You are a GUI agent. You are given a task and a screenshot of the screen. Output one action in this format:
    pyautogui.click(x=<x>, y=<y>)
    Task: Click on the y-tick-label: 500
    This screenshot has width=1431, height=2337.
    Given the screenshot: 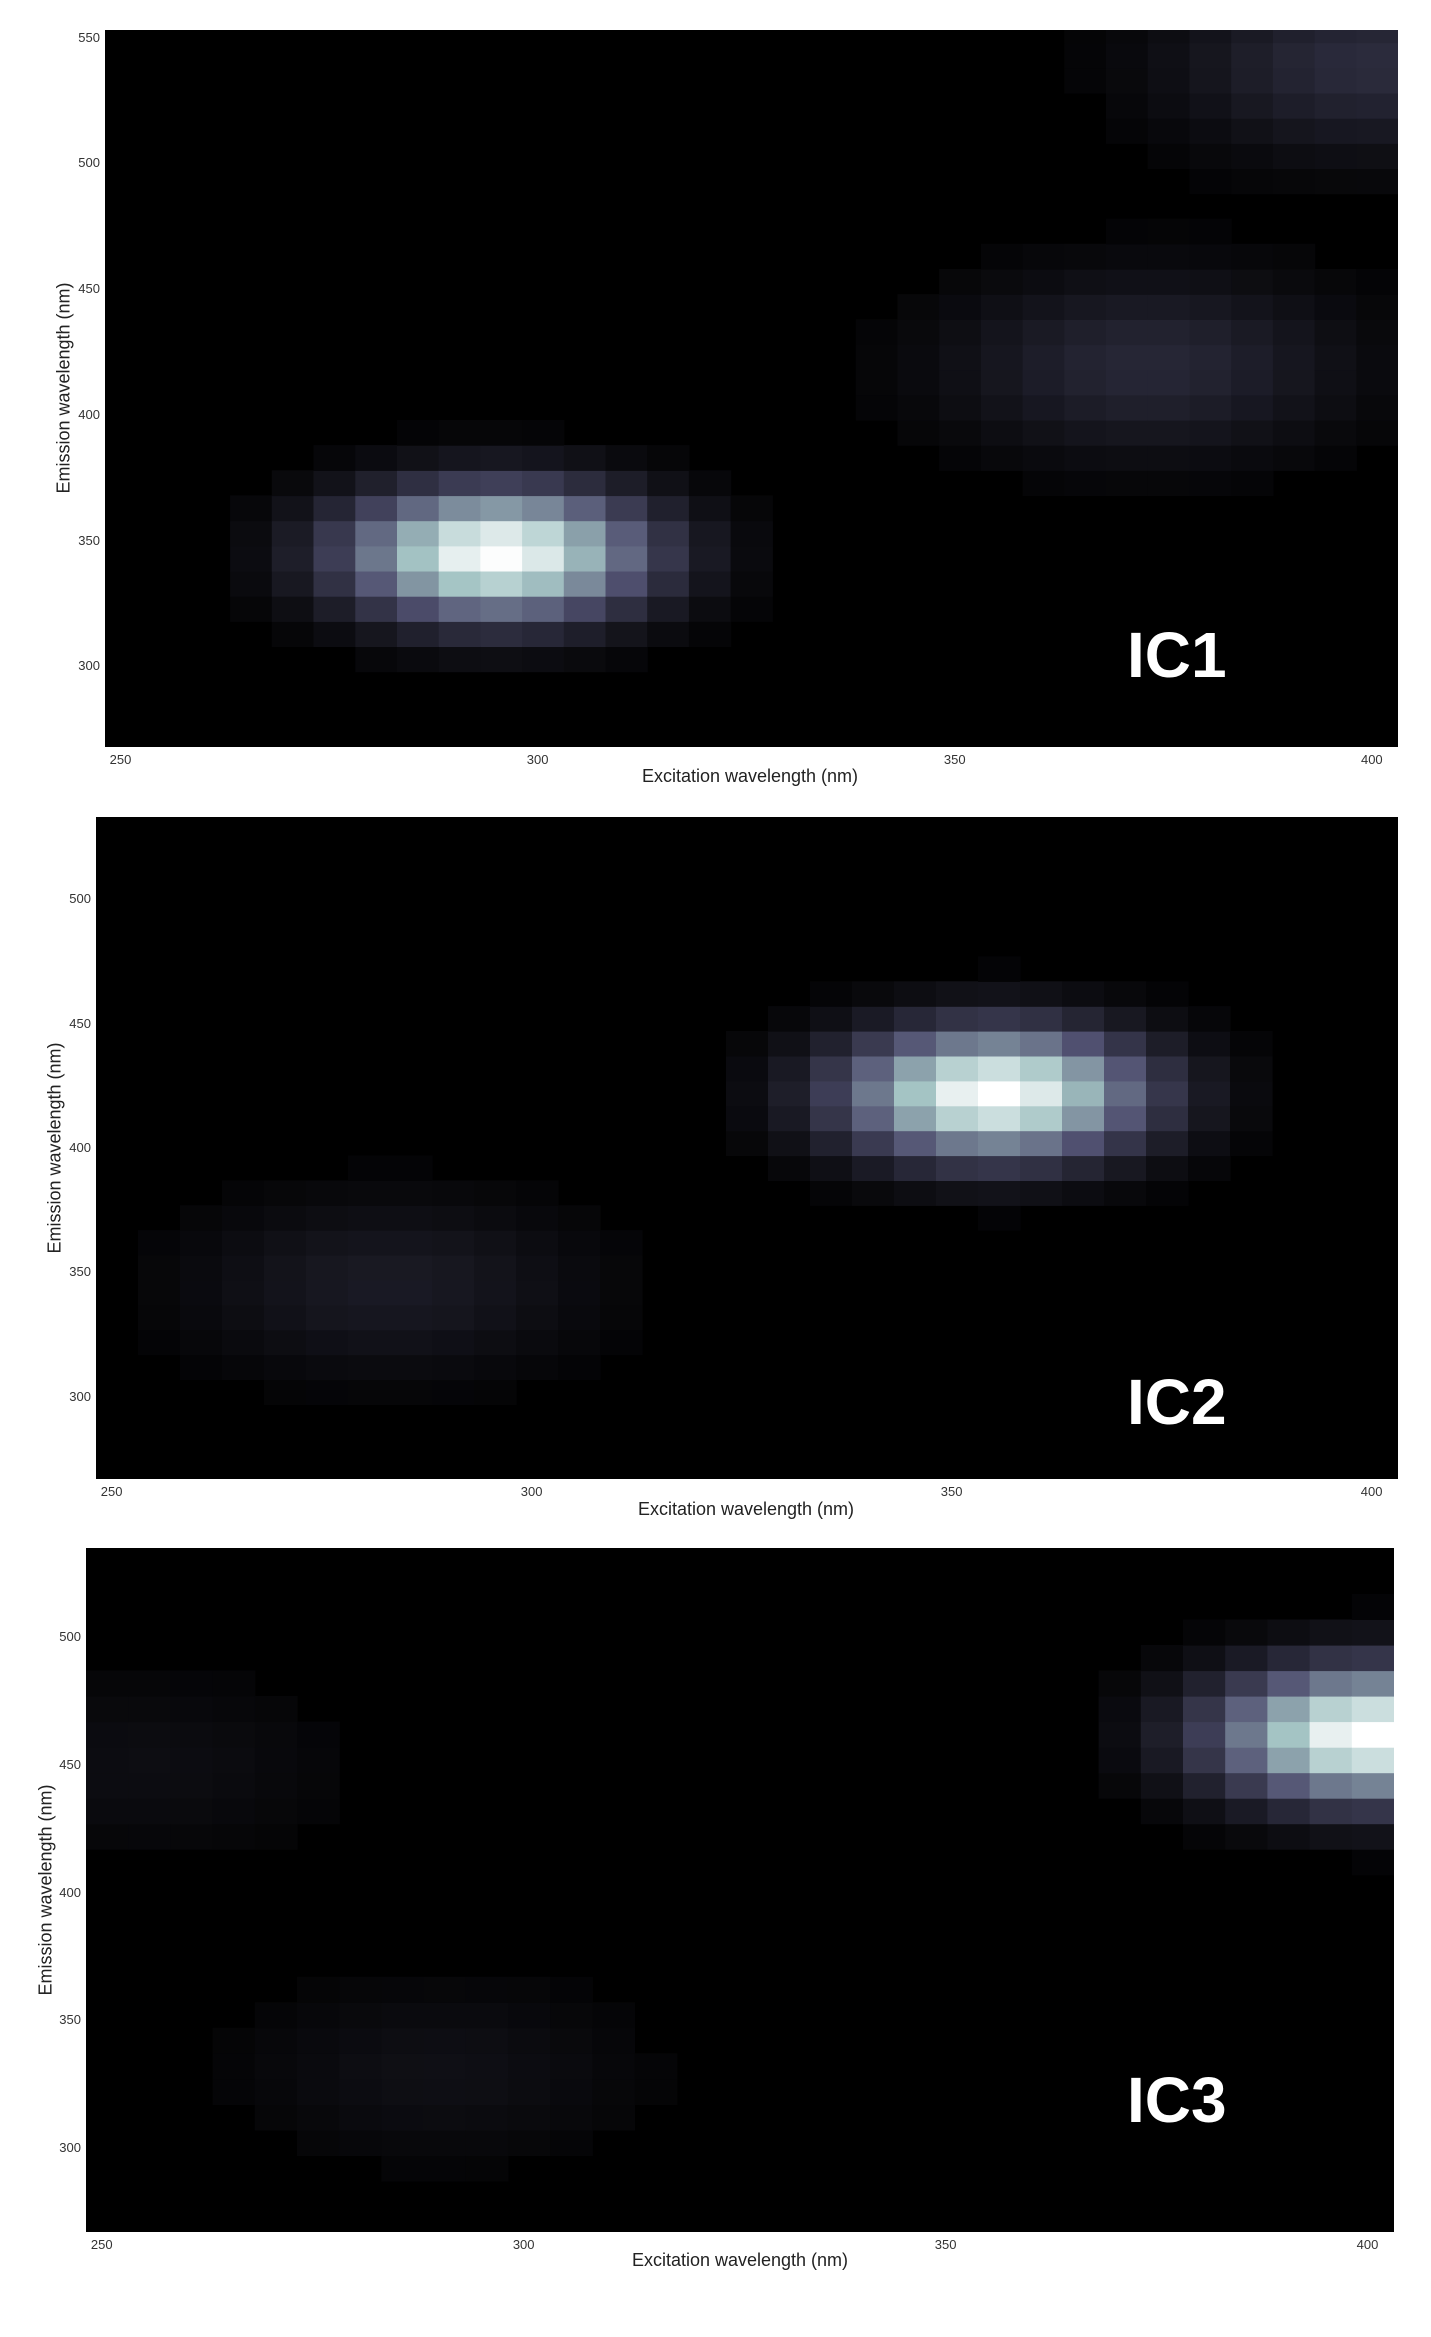 What is the action you would take?
    pyautogui.click(x=80, y=899)
    